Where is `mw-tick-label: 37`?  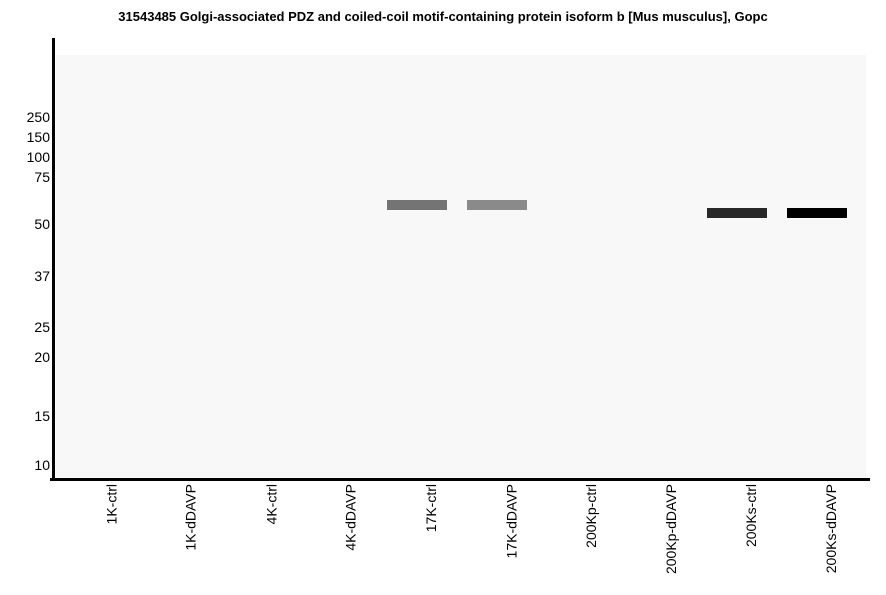
mw-tick-label: 37 is located at coordinates (42, 276).